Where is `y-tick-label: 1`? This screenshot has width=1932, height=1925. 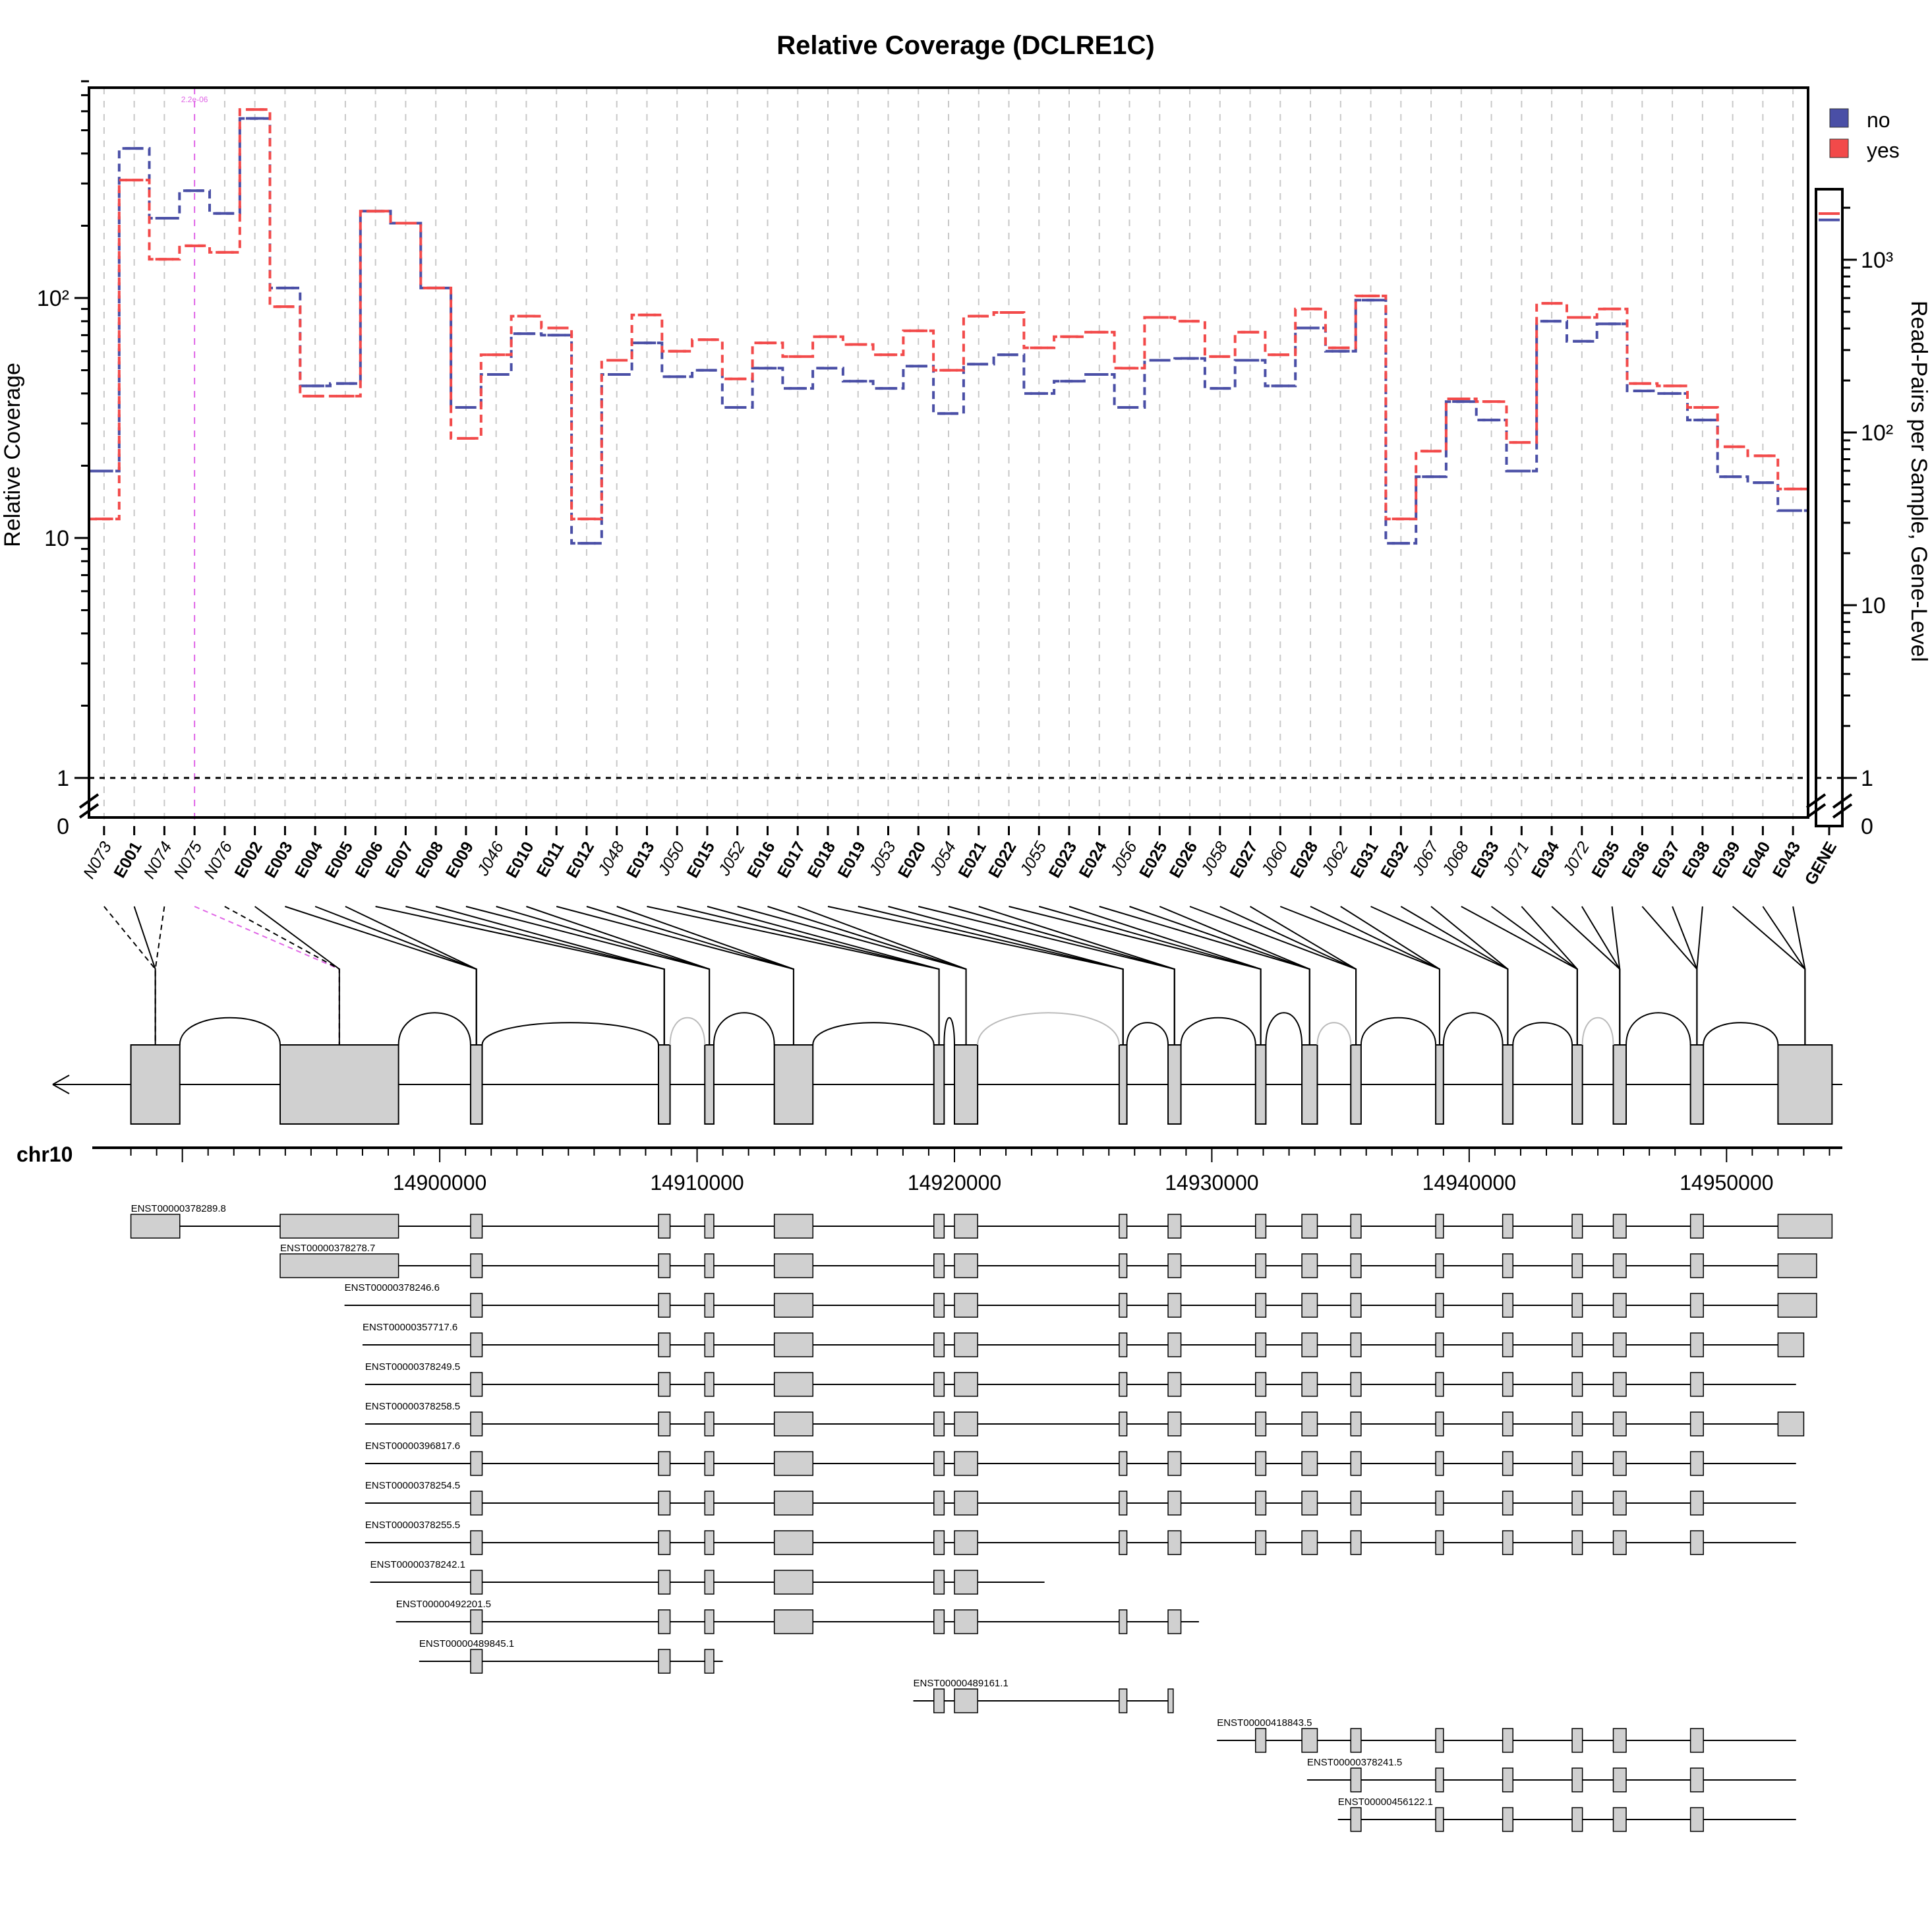 y-tick-label: 1 is located at coordinates (63, 778).